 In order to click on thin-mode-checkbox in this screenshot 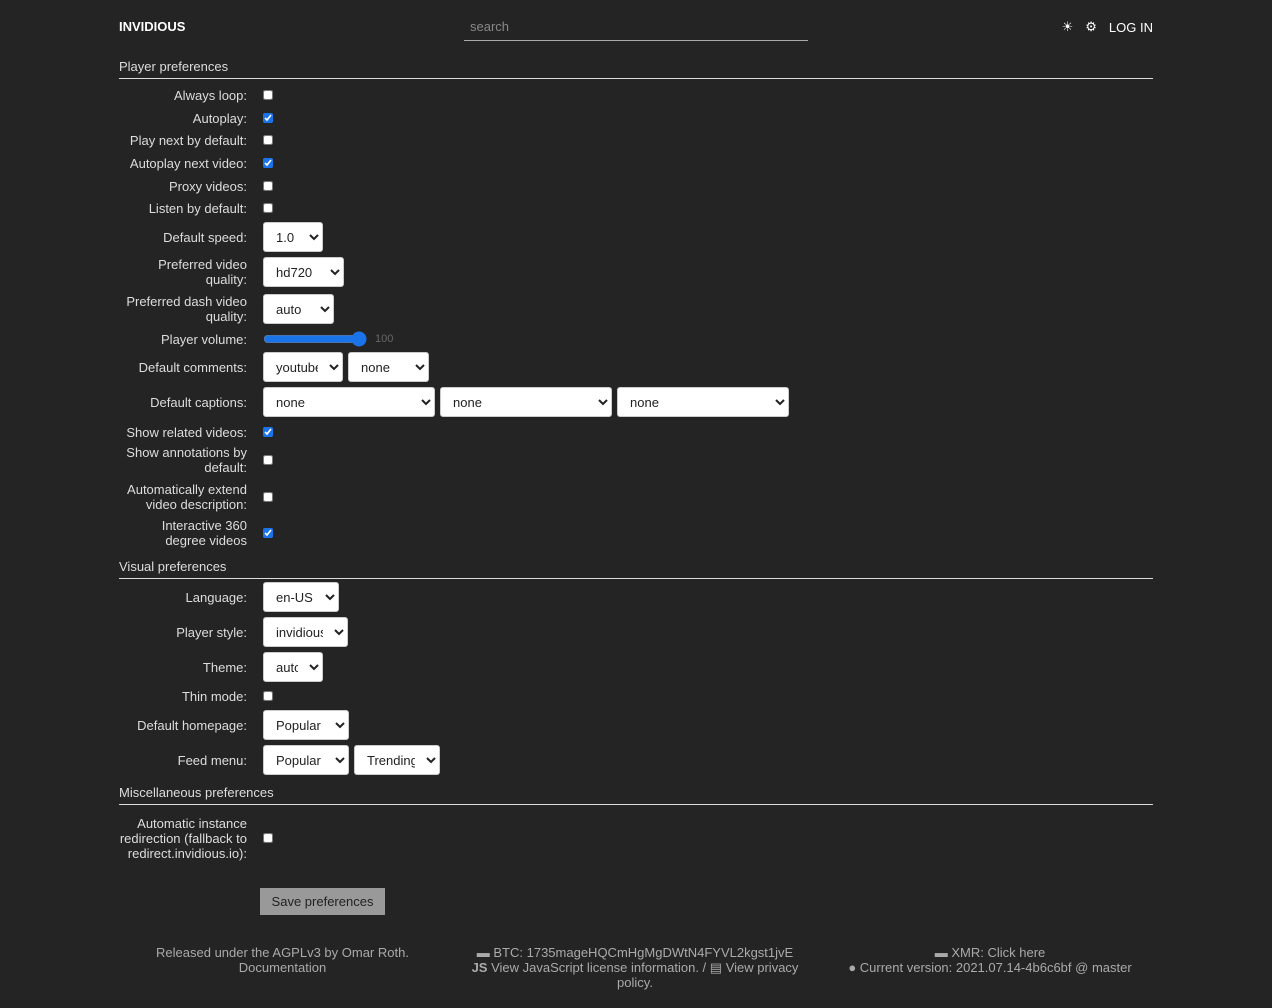, I will do `click(268, 696)`.